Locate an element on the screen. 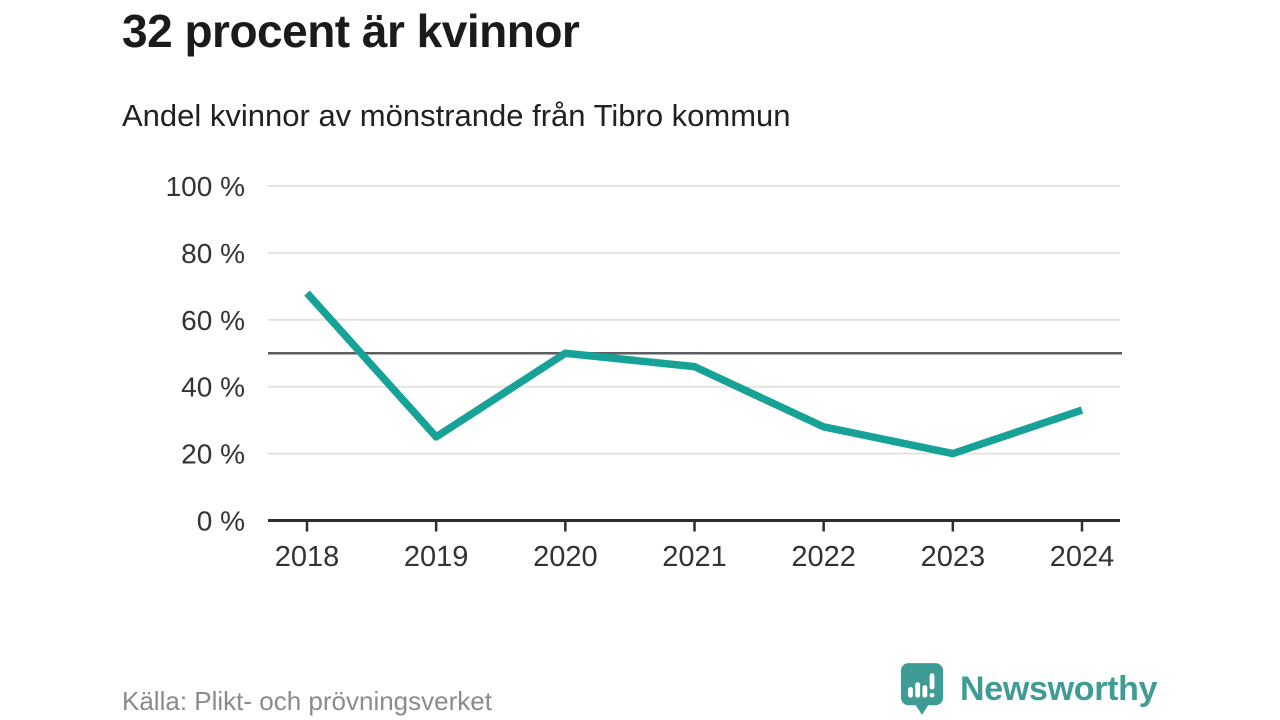  y-tick-label: 20 % is located at coordinates (213, 454).